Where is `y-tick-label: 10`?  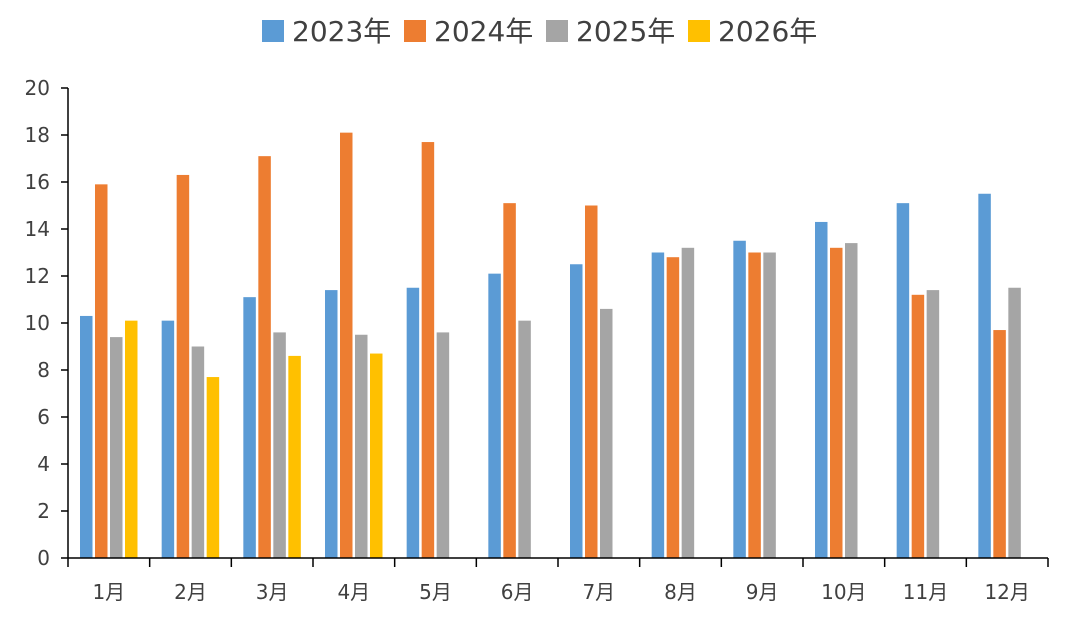
y-tick-label: 10 is located at coordinates (37, 323).